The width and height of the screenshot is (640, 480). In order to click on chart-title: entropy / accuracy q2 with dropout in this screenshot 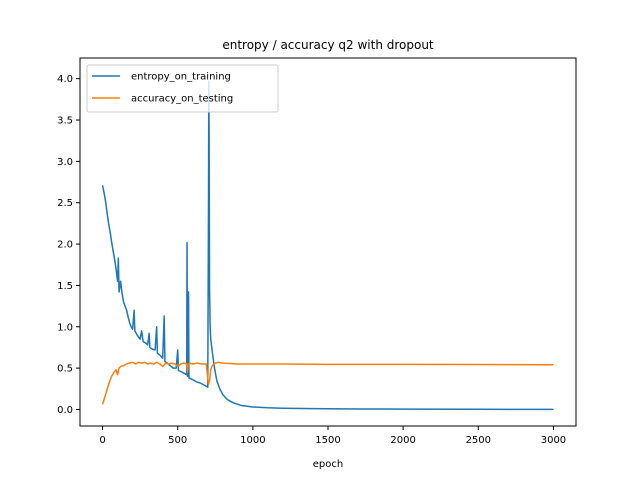, I will do `click(328, 45)`.